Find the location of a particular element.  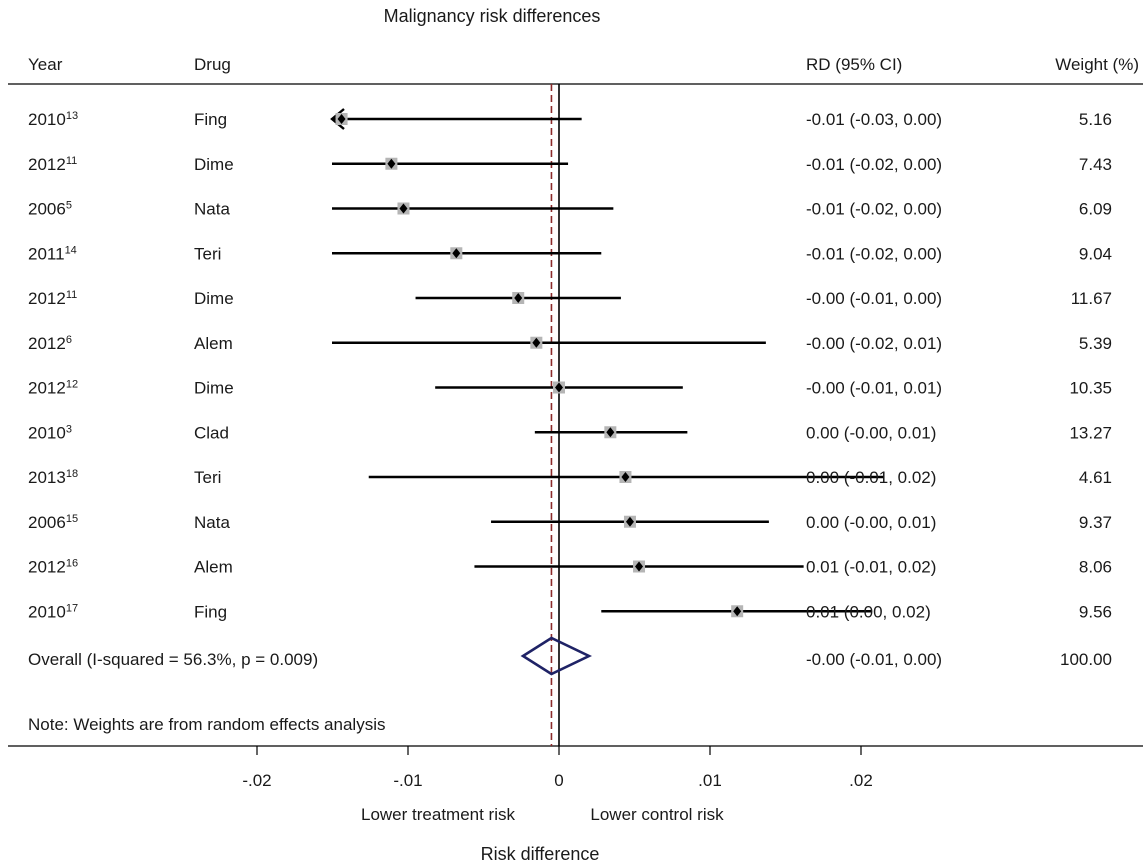

study-row: 201017 Fing 0.01 (0.00, 0.02) 9.56 is located at coordinates (570, 611).